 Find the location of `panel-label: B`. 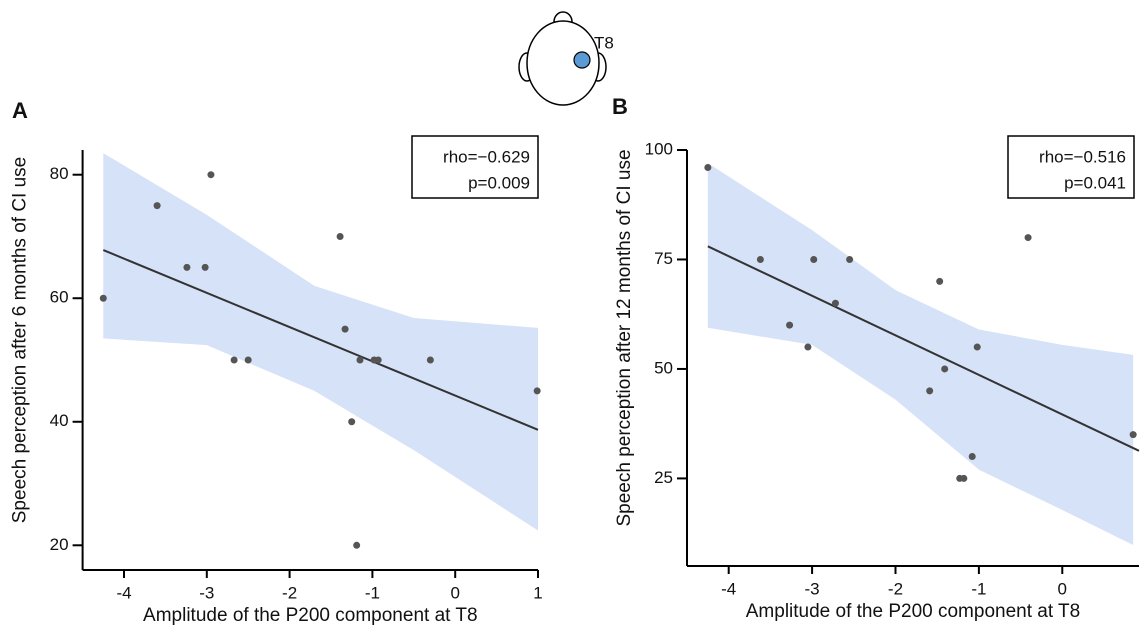

panel-label: B is located at coordinates (620, 106).